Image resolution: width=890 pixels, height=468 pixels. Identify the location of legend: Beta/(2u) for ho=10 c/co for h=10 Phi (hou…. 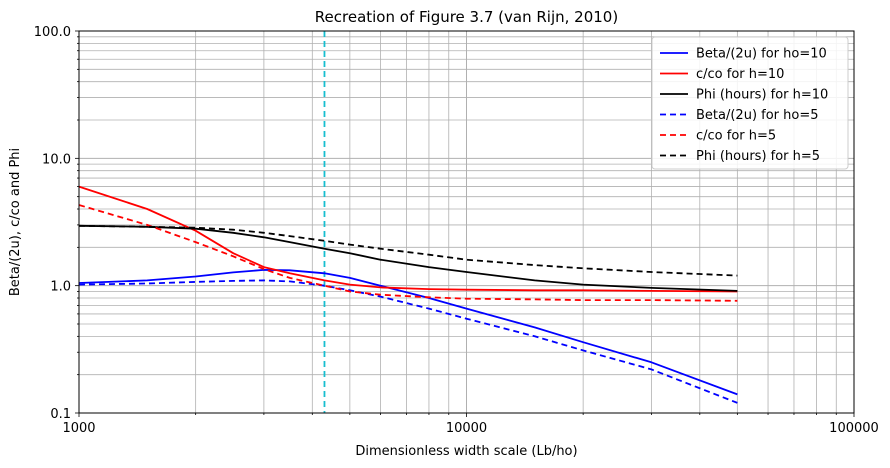
(750, 103).